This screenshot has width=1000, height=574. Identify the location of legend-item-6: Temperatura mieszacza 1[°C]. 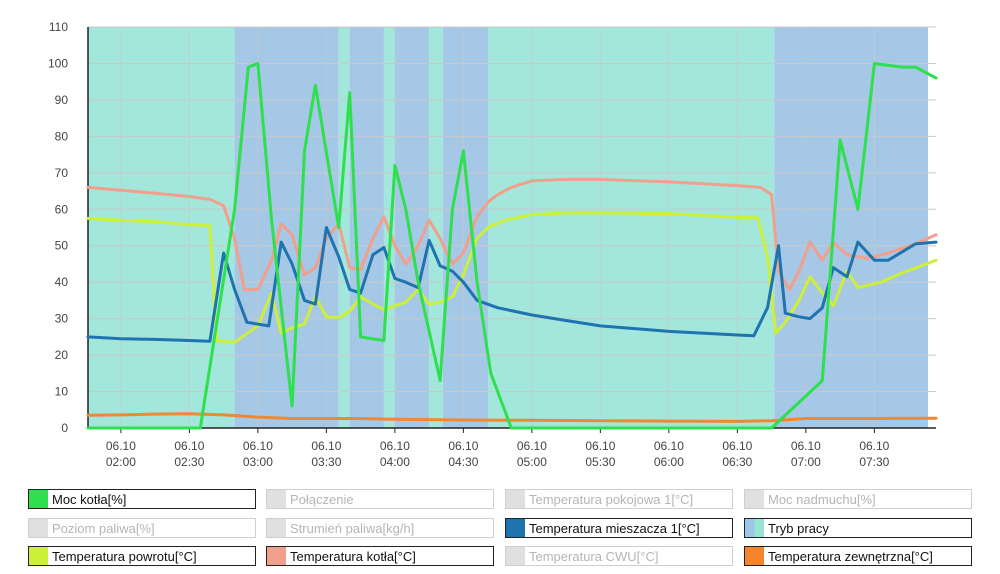
(619, 528).